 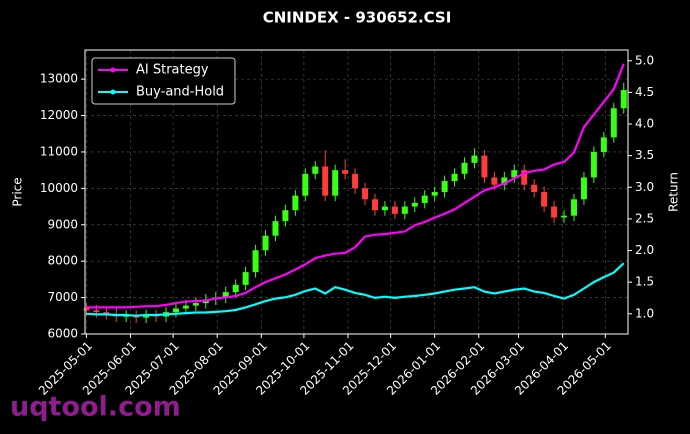 What do you see at coordinates (18, 191) in the screenshot?
I see `y-axis-label: Price` at bounding box center [18, 191].